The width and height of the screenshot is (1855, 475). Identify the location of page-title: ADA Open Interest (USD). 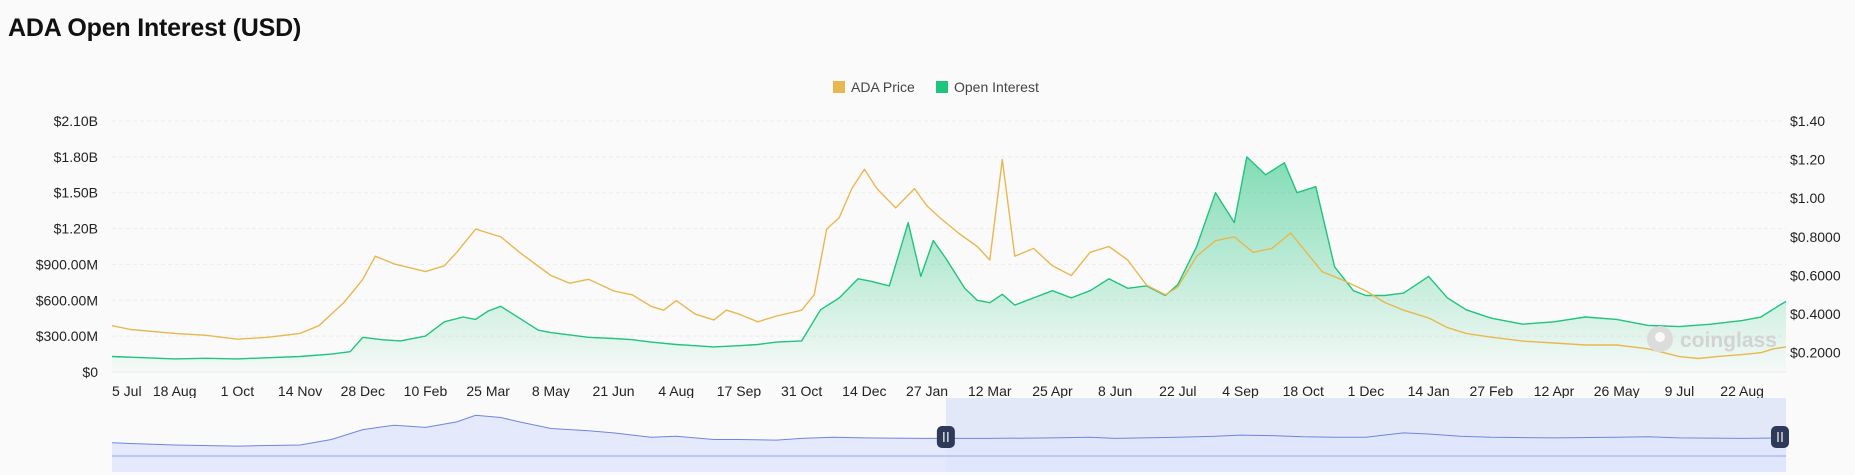
(155, 28).